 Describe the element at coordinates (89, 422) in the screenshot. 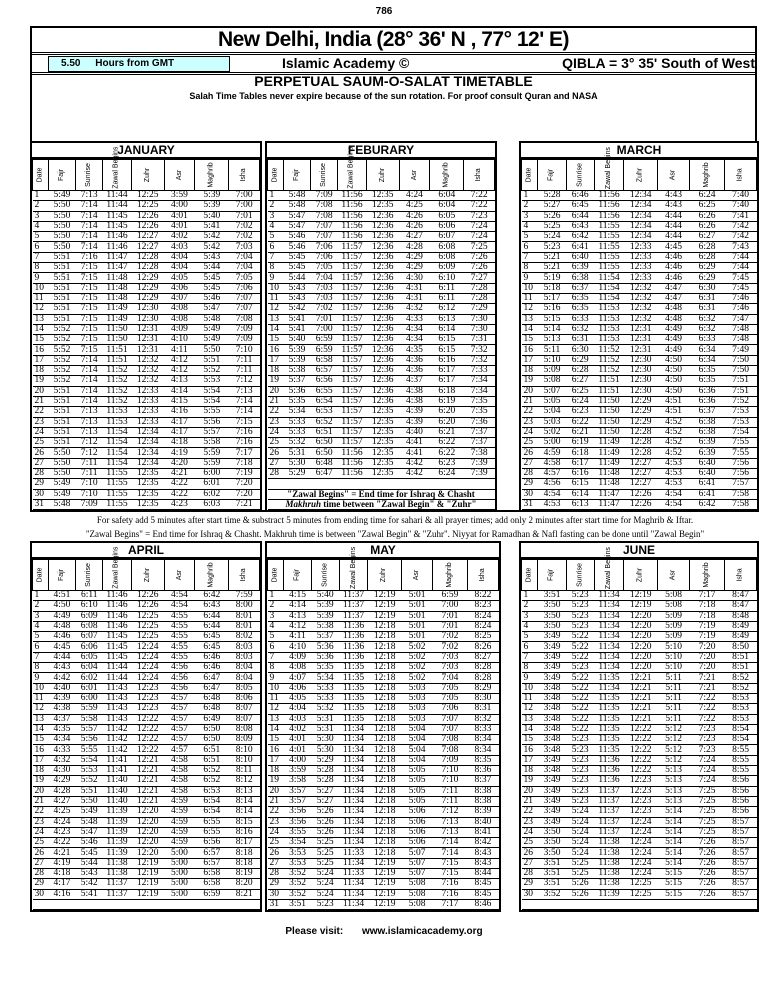

I see `cell-sunrise: 7:13` at that location.